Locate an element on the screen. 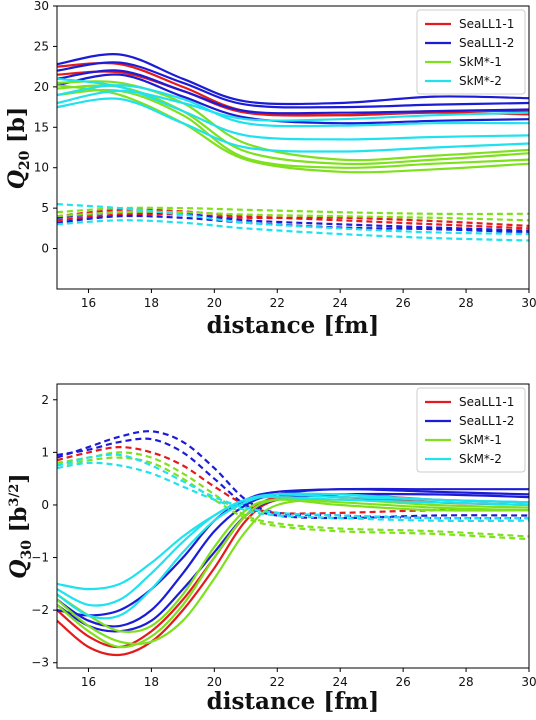 Image resolution: width=536 pixels, height=720 pixels. y-tick-label: 10 is located at coordinates (41, 168).